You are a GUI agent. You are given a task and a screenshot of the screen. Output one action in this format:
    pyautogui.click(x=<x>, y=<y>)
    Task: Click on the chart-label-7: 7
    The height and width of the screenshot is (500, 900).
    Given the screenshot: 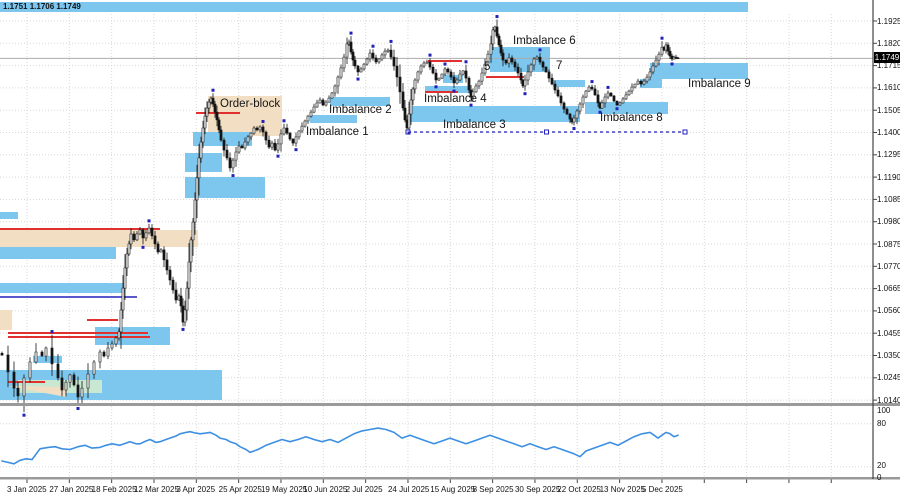 What is the action you would take?
    pyautogui.click(x=559, y=66)
    